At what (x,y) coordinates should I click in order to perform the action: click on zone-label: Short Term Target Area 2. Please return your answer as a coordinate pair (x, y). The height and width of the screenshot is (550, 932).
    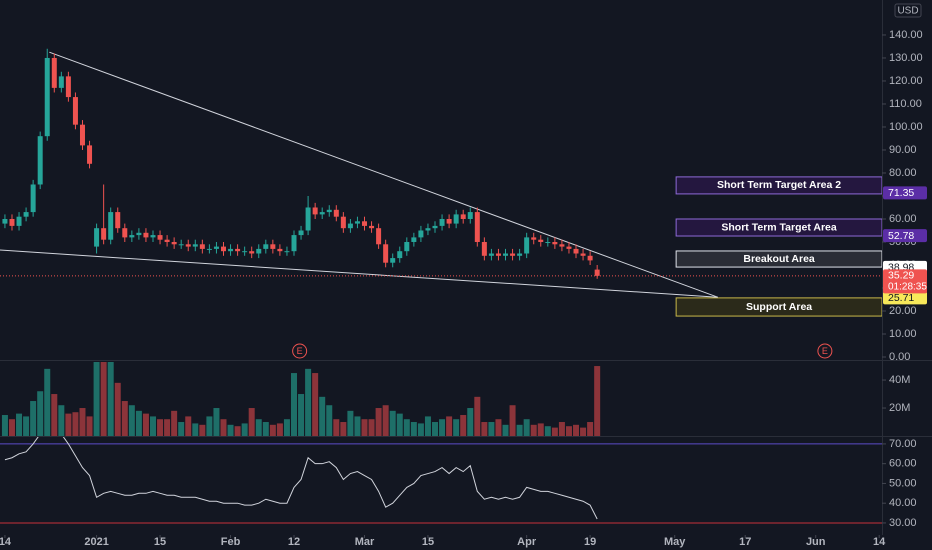
    Looking at the image, I should click on (779, 185).